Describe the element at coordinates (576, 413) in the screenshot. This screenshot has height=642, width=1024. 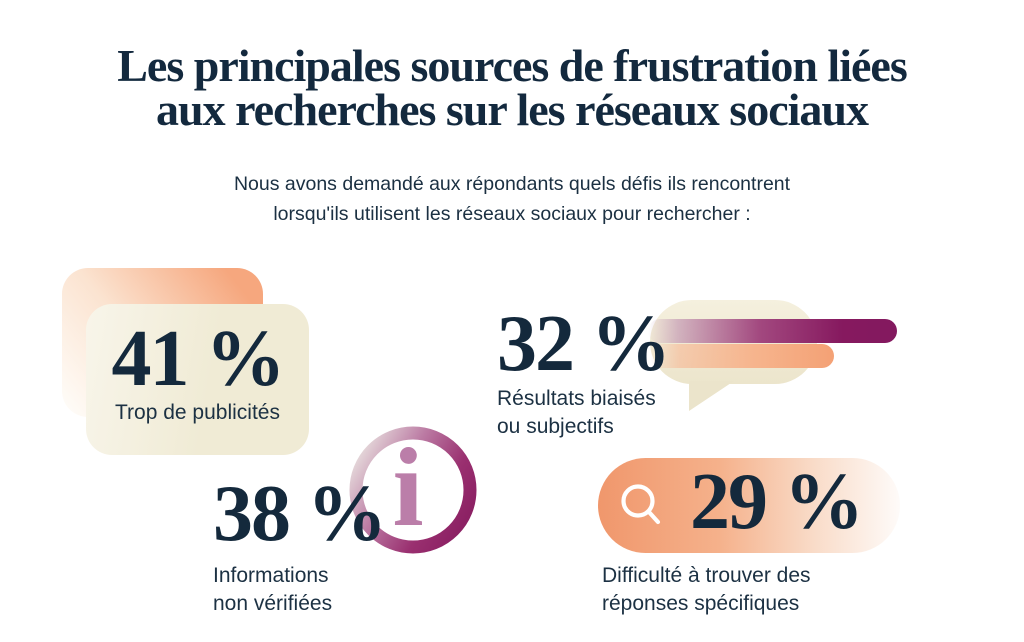
I see `stat-label-biased: Résultats biaisés ou subjectifs` at that location.